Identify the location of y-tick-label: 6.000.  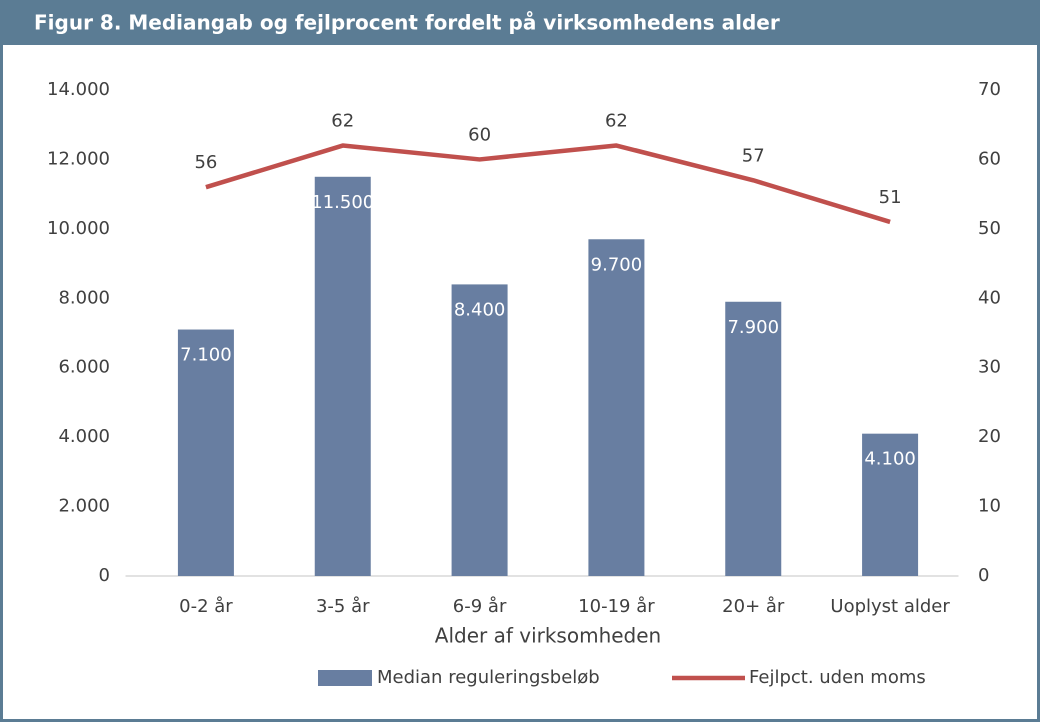
(84, 367).